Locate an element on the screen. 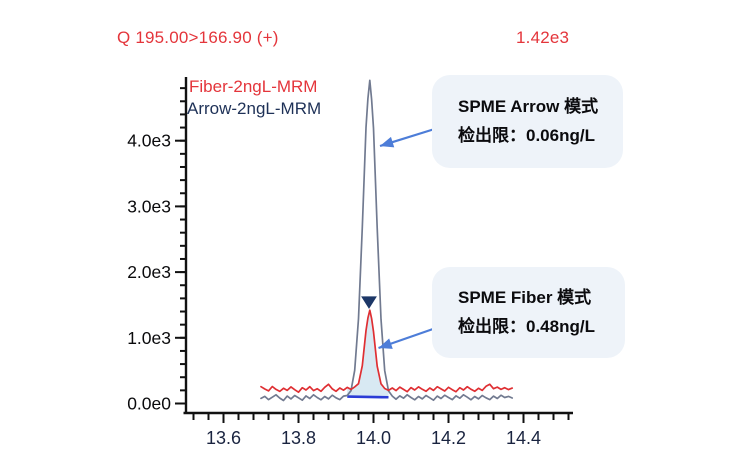  callout-spme-arrow: SPME Arrow 模式 检出限：0.06ng/L is located at coordinates (527, 121).